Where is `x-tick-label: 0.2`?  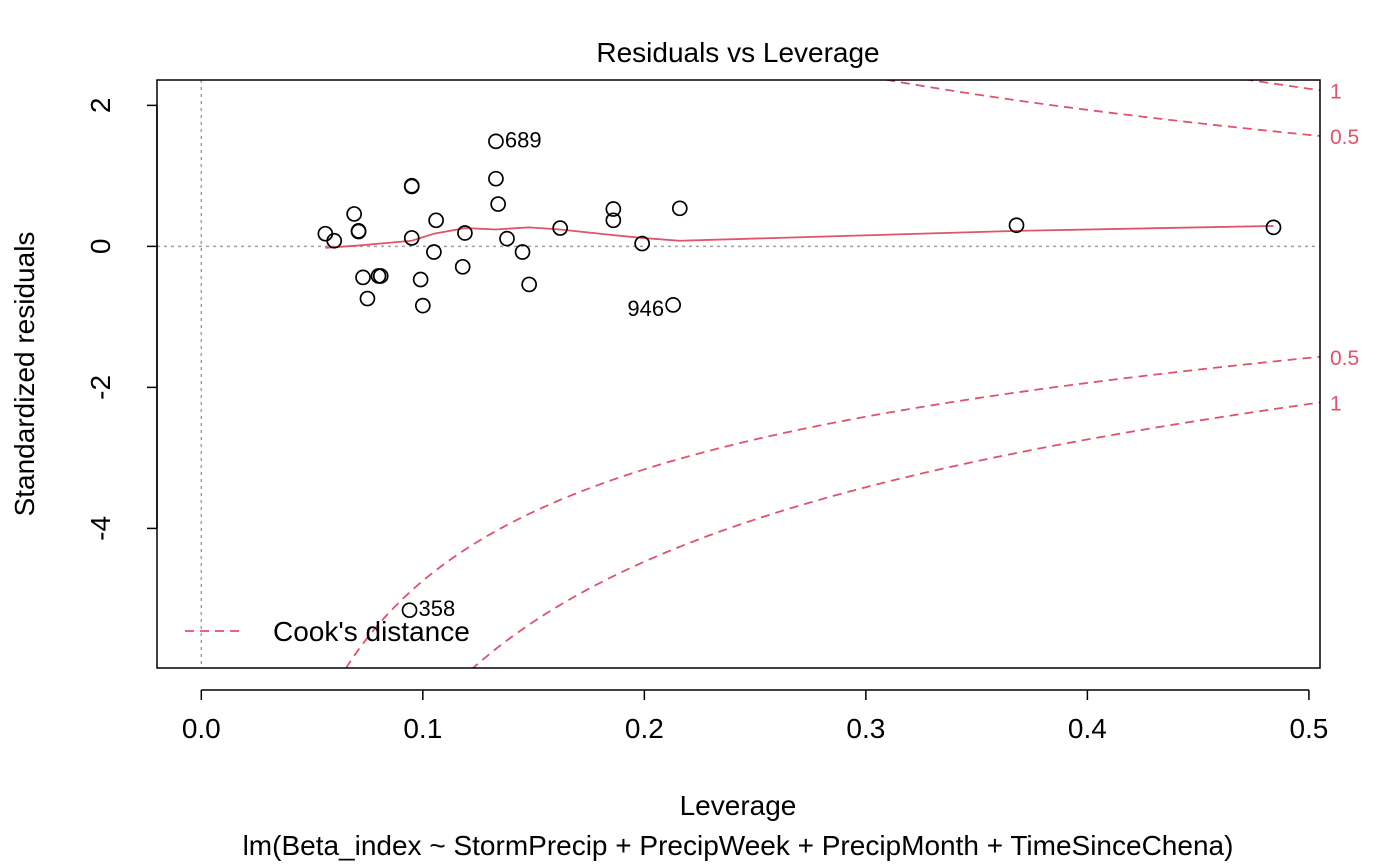
x-tick-label: 0.2 is located at coordinates (644, 728).